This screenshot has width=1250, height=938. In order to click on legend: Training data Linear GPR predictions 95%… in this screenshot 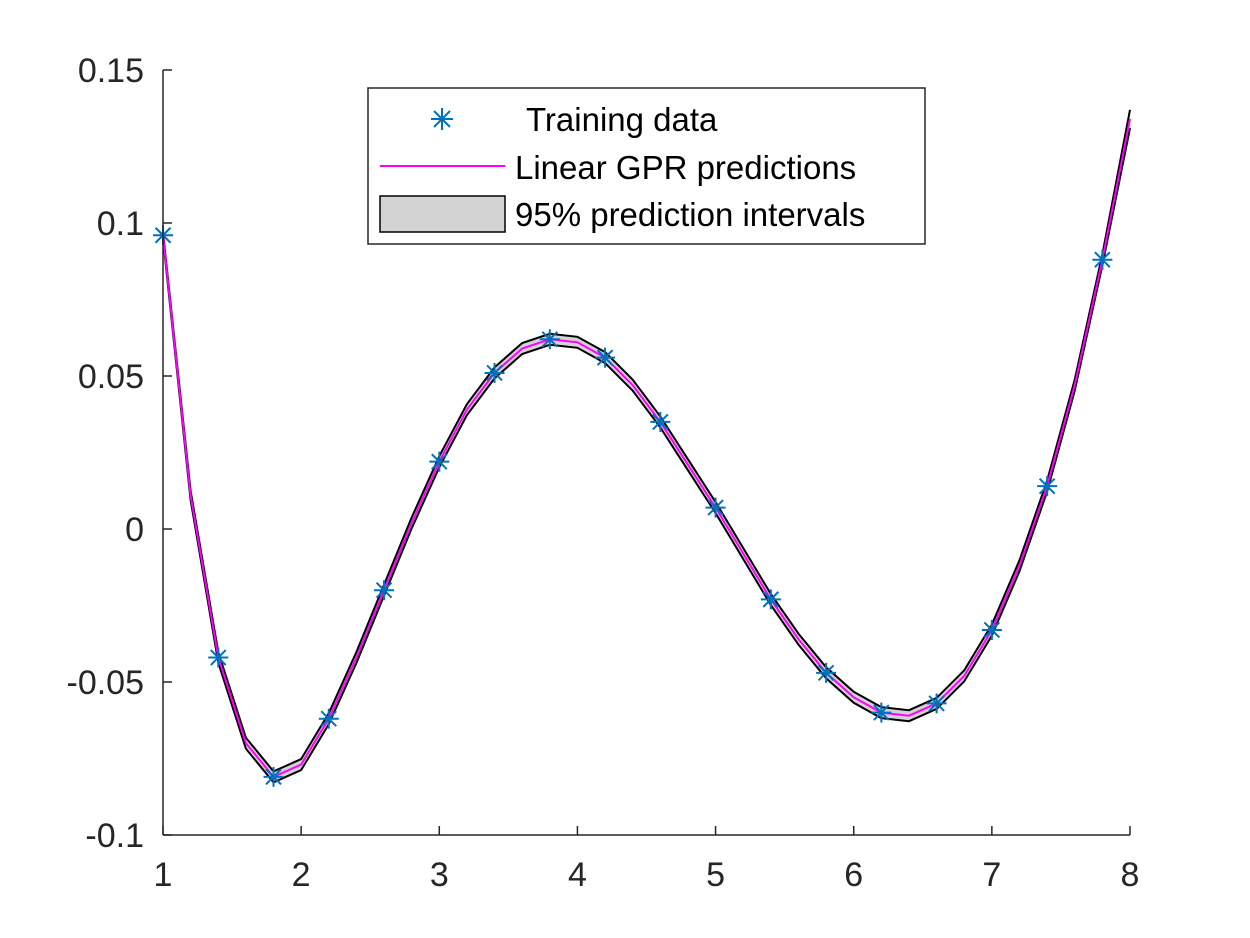, I will do `click(646, 166)`.